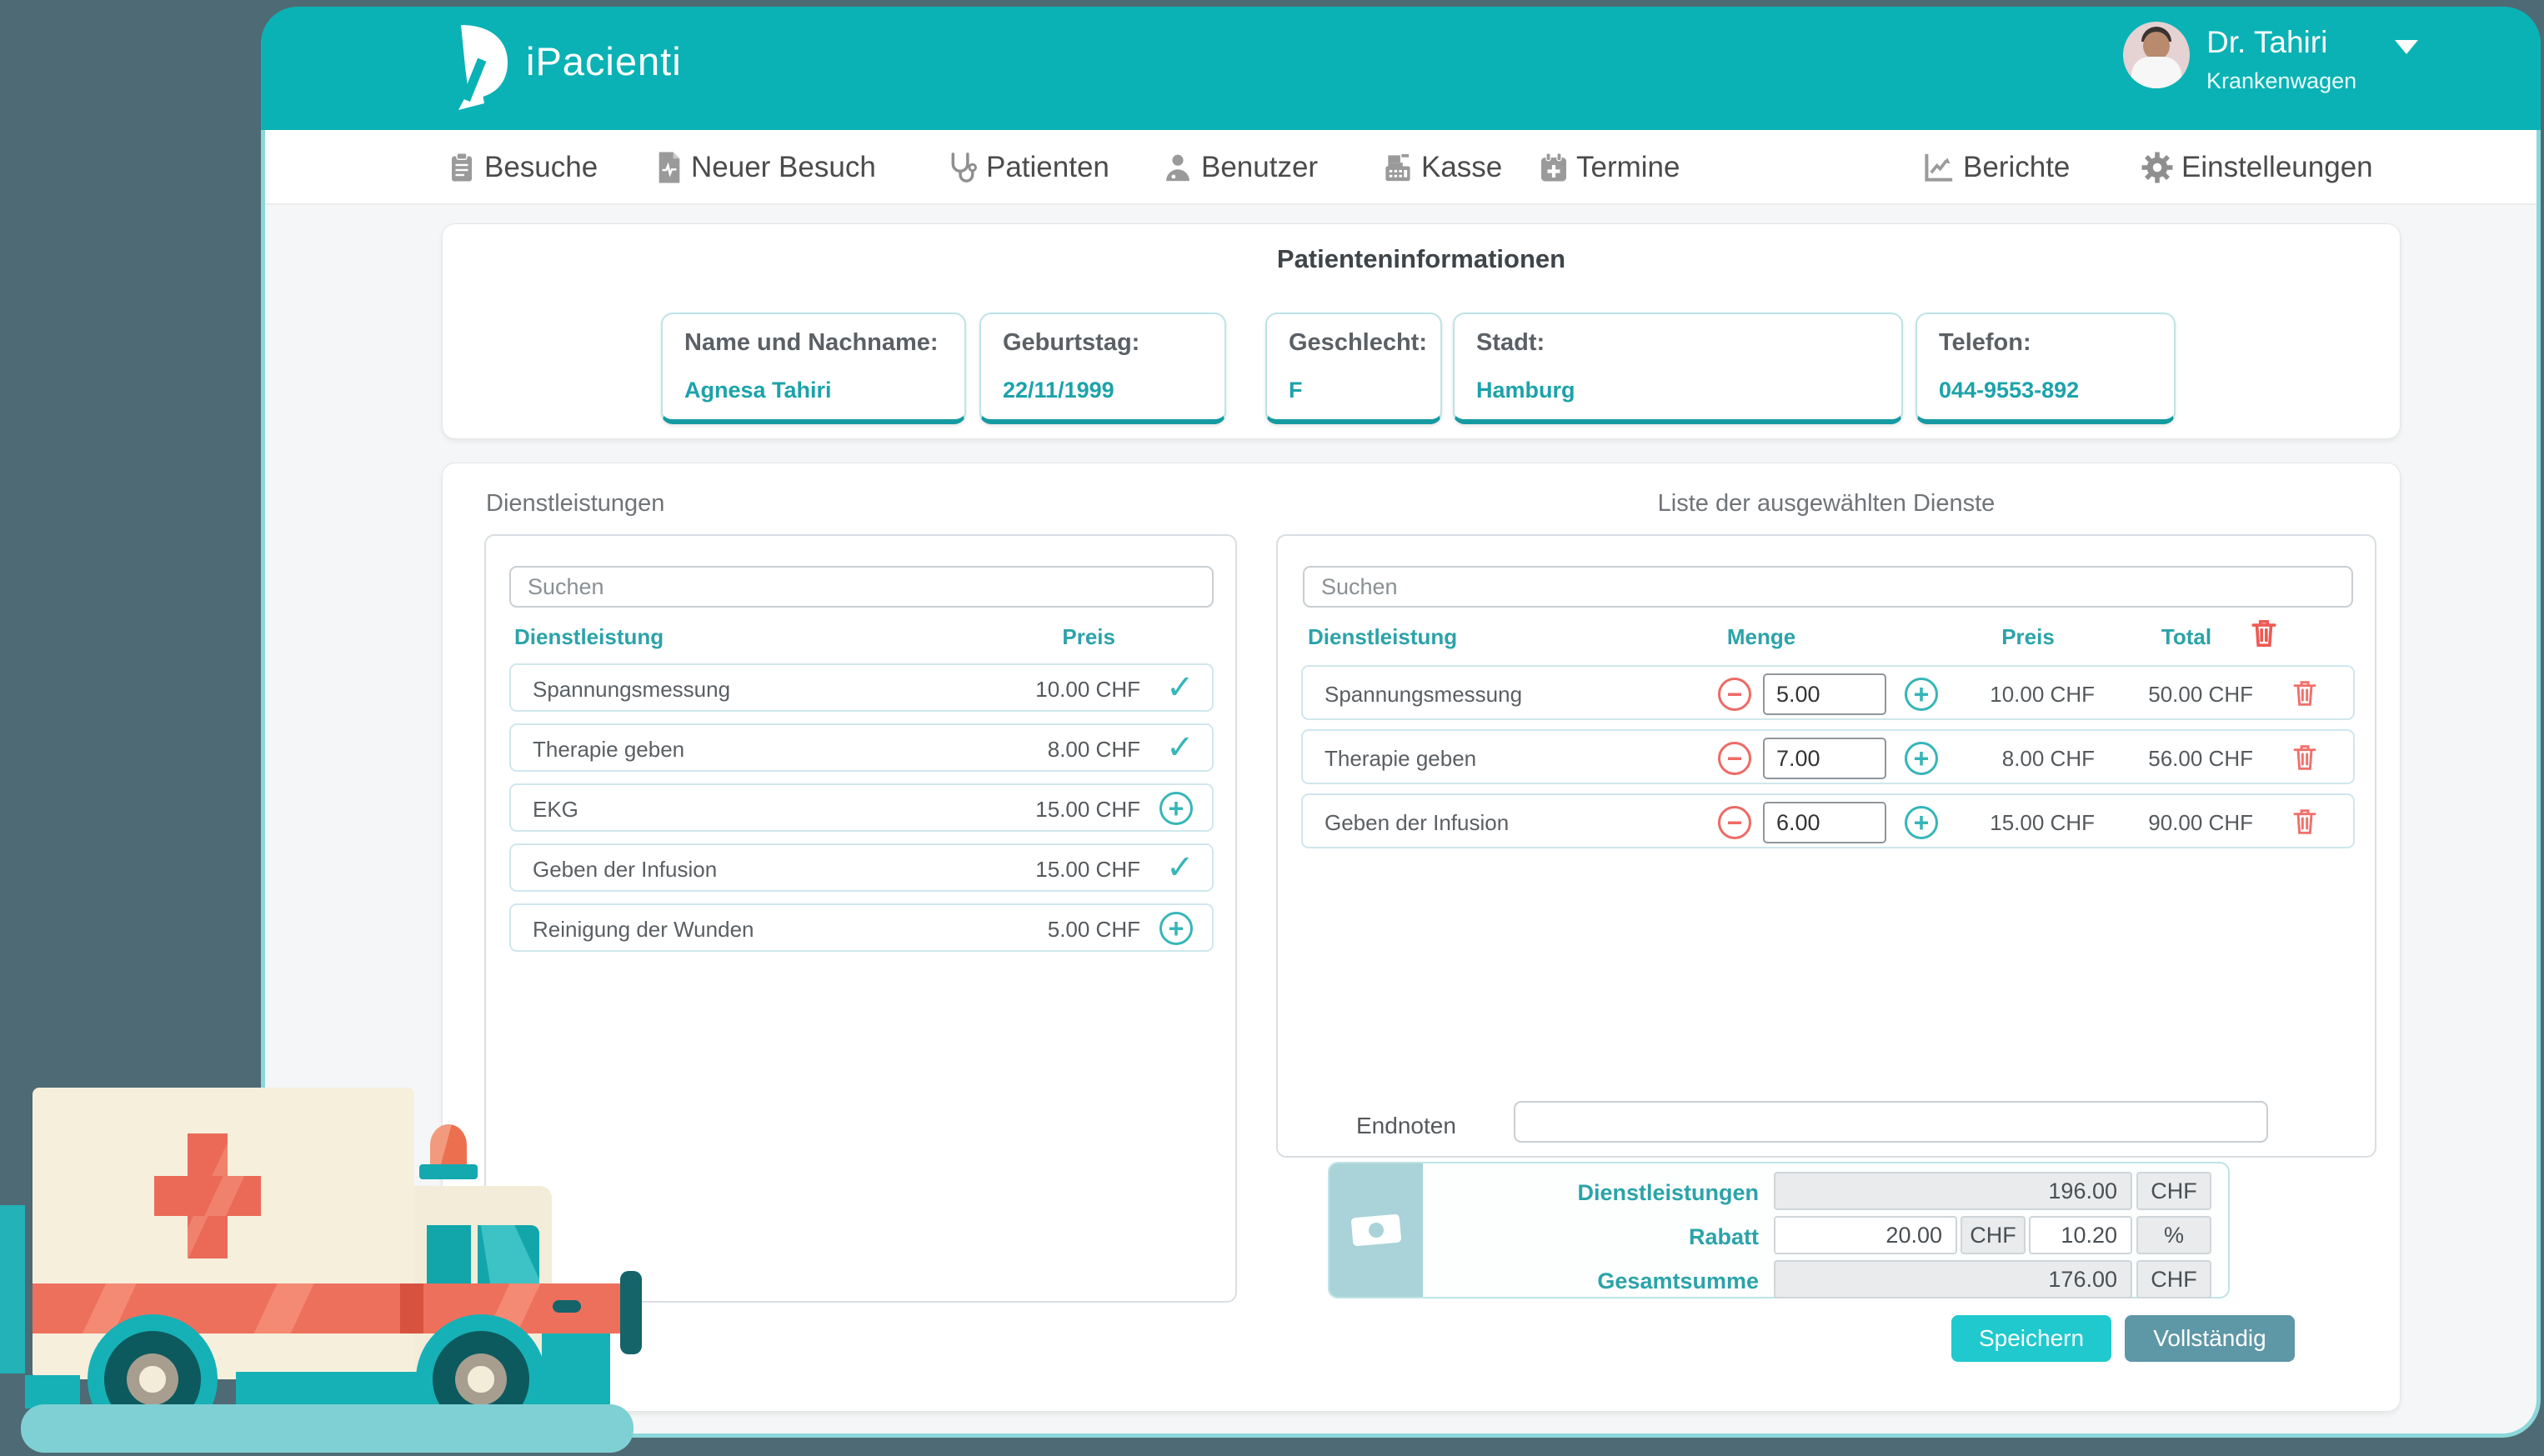  I want to click on calendar-plus-icon, so click(1553, 167).